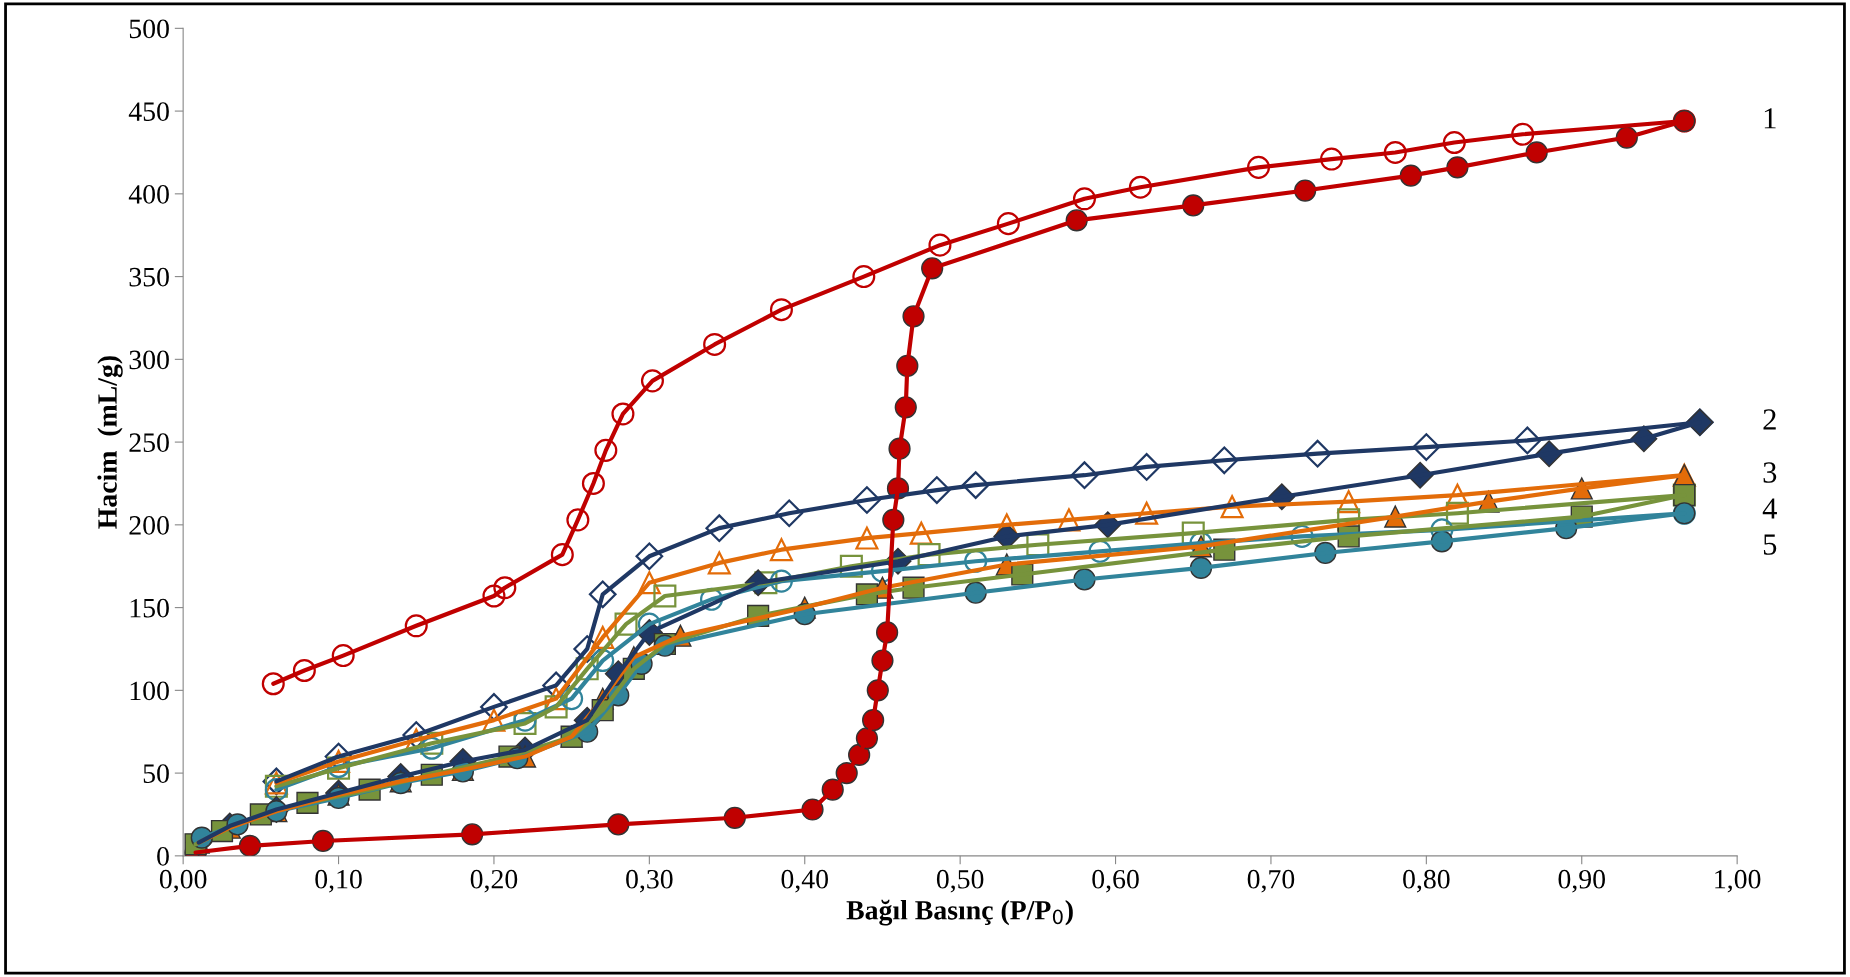  I want to click on x-tick-label: 0,60, so click(1115, 881).